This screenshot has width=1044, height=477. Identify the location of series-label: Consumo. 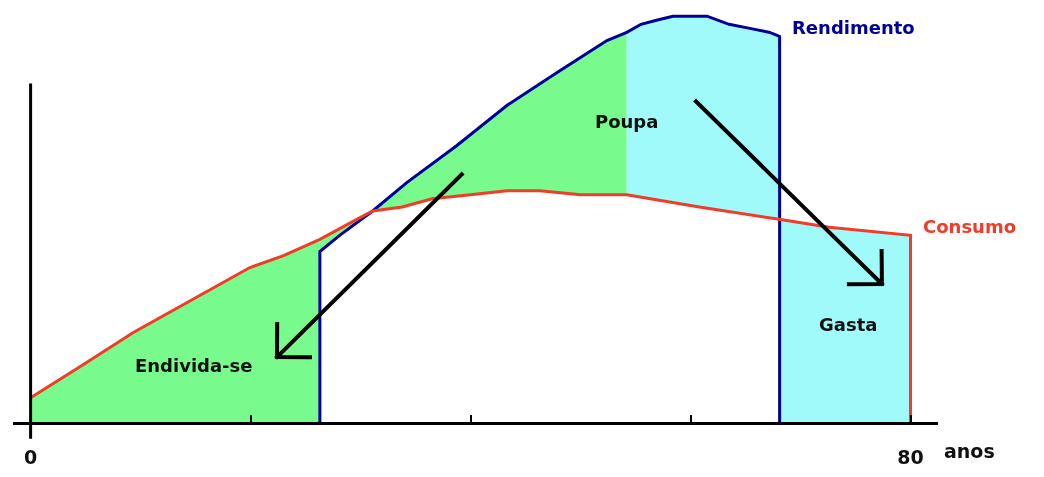
(970, 226).